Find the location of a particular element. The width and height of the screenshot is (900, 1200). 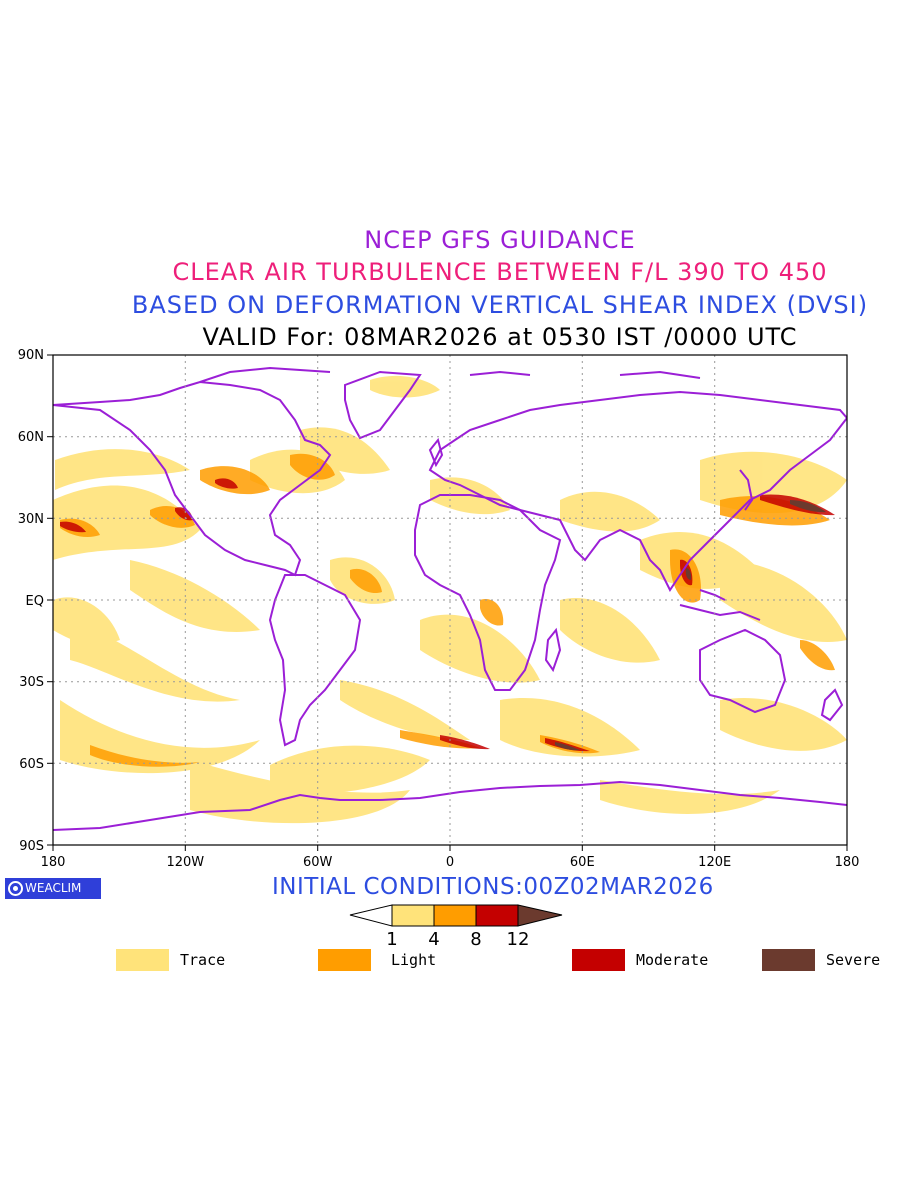

title-model: NCEP GFS GUIDANCE is located at coordinates (500, 240).